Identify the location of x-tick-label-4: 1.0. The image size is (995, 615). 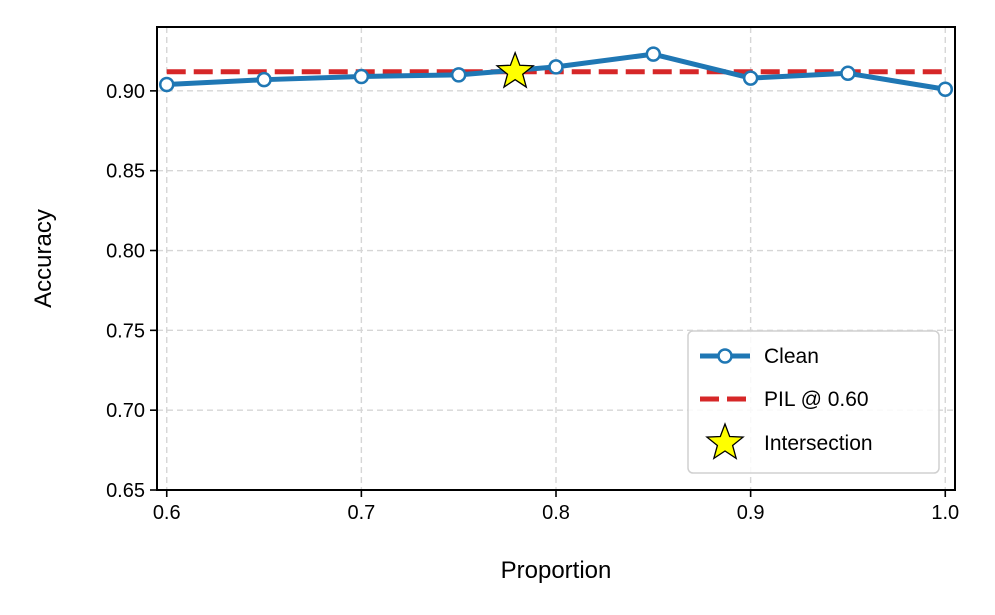
(945, 513).